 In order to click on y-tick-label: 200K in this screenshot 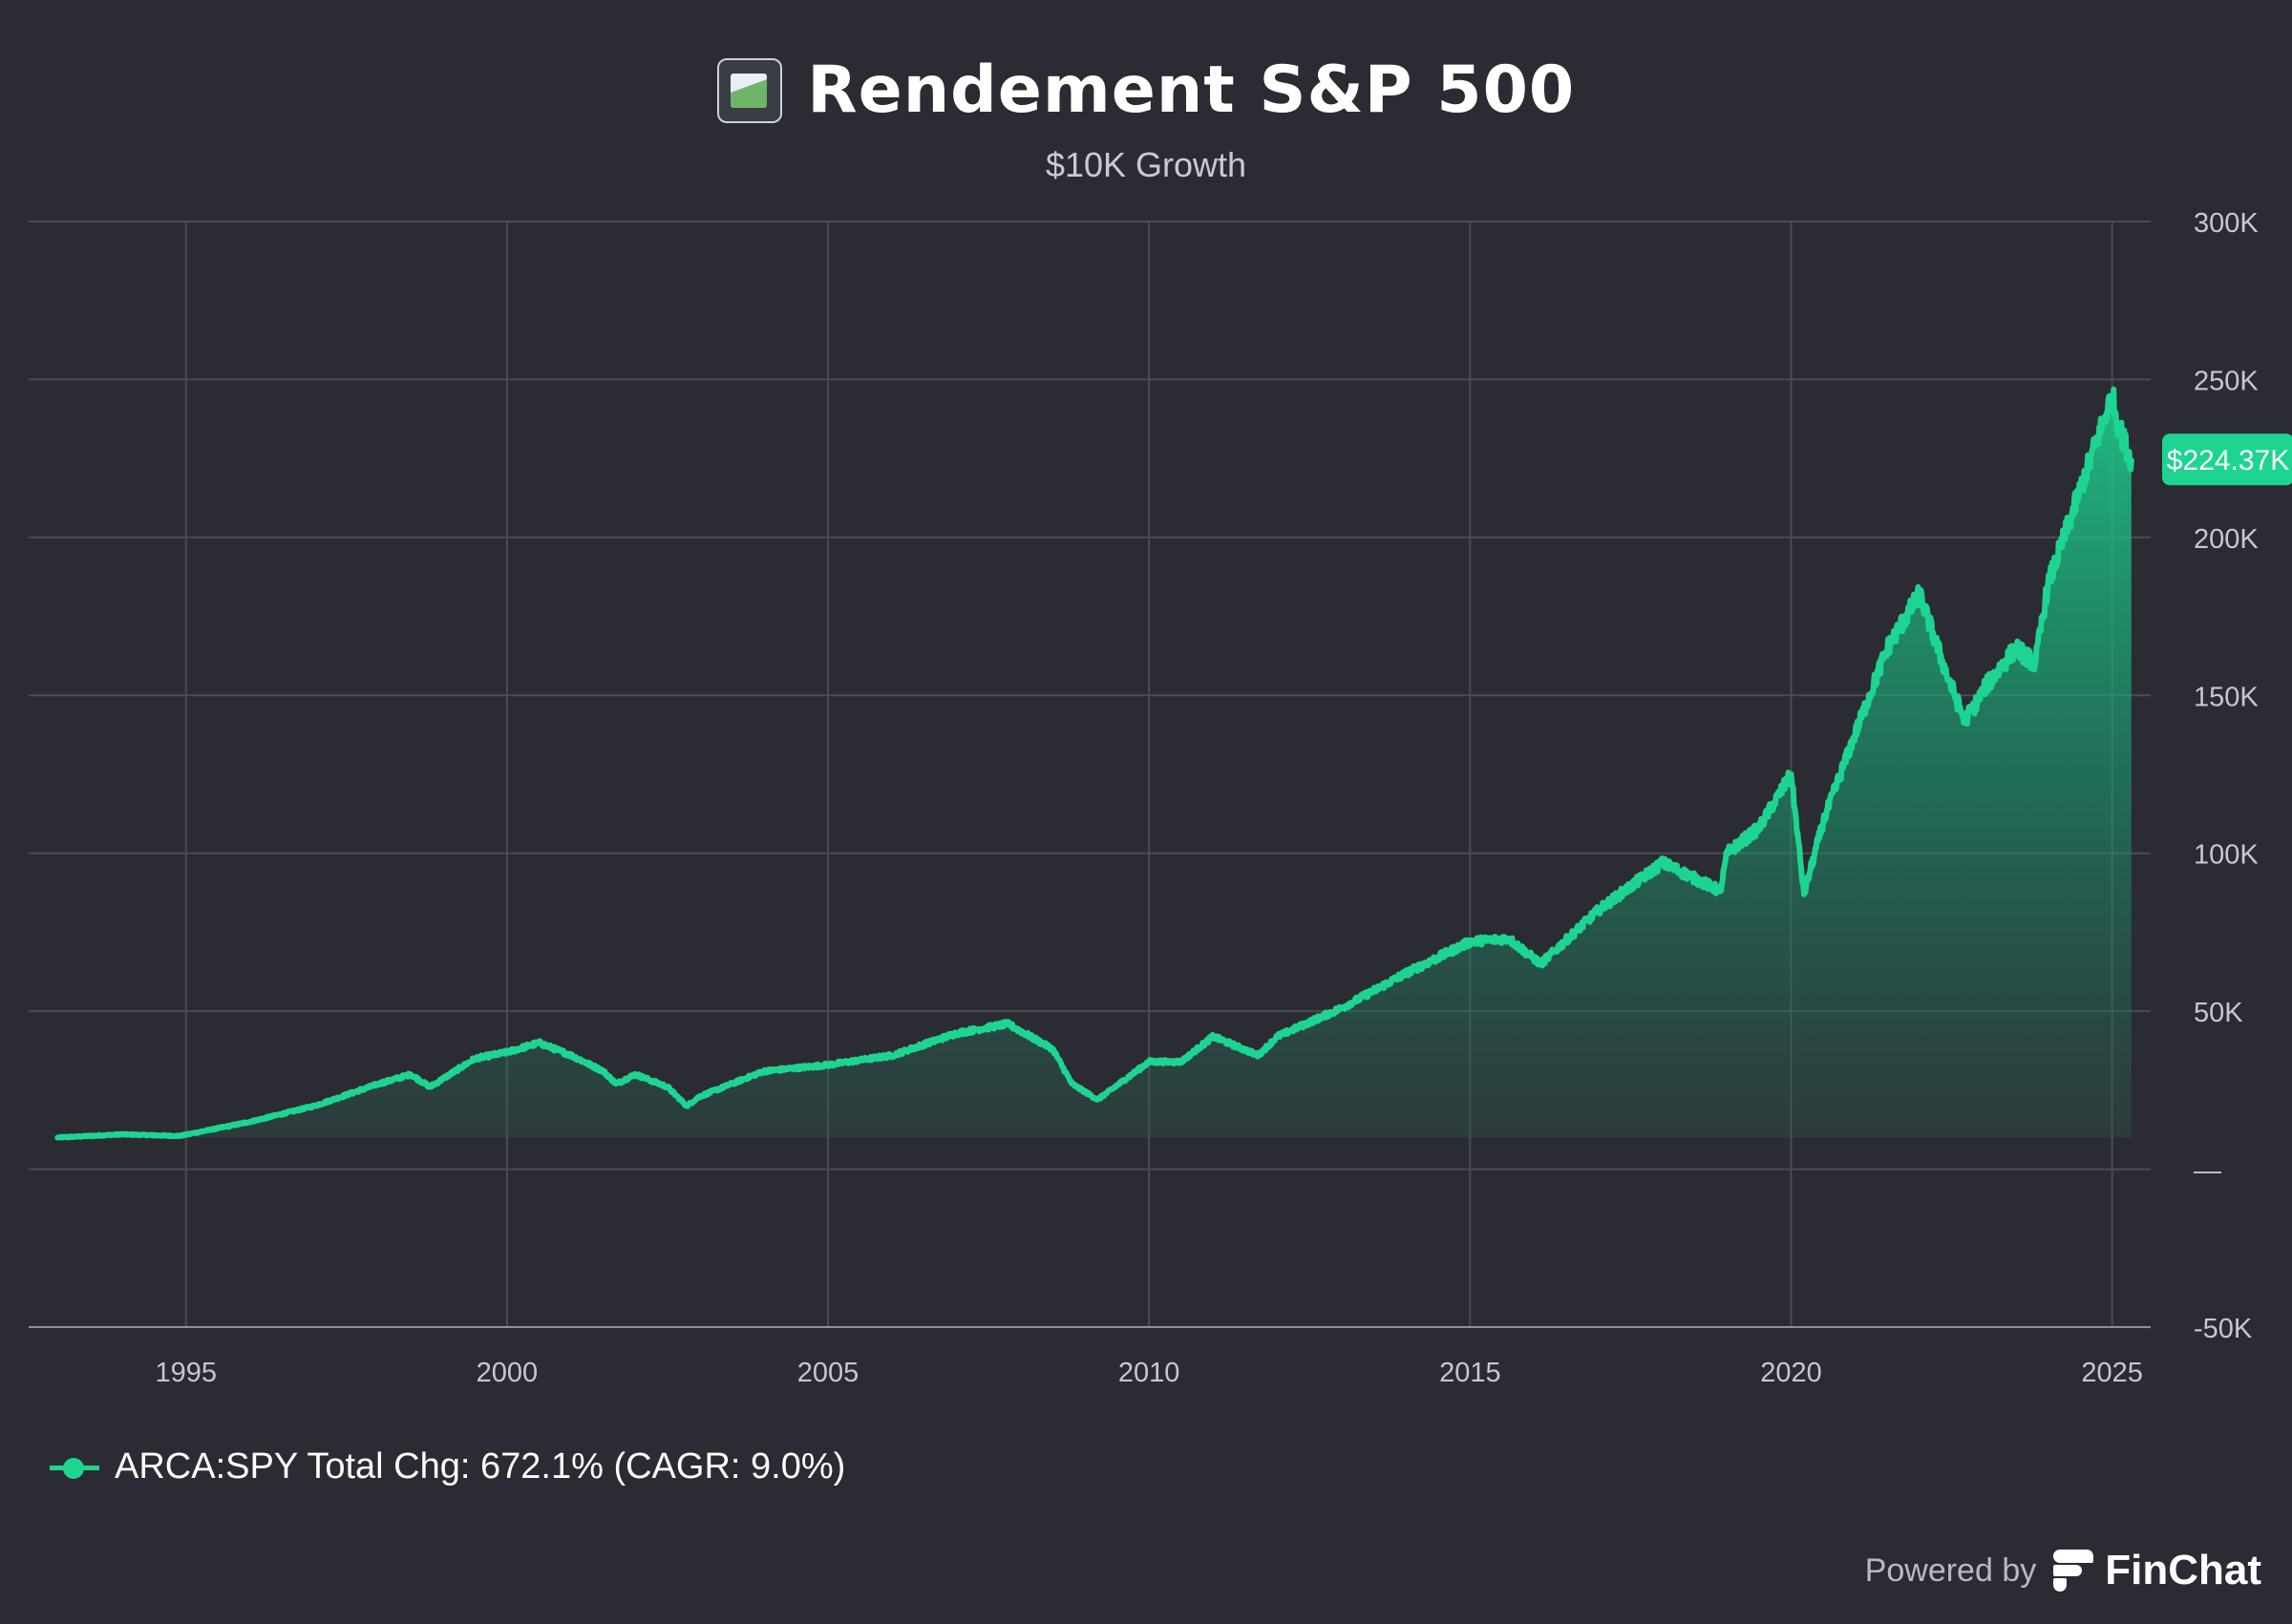, I will do `click(2226, 539)`.